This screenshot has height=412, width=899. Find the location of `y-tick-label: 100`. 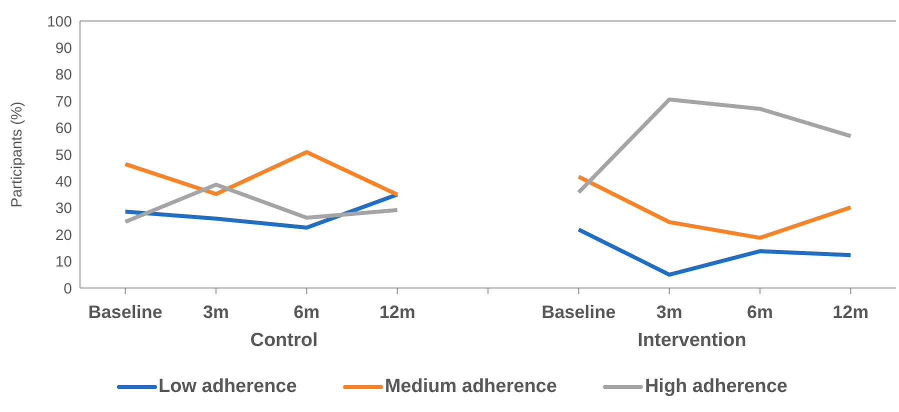

y-tick-label: 100 is located at coordinates (59, 21).